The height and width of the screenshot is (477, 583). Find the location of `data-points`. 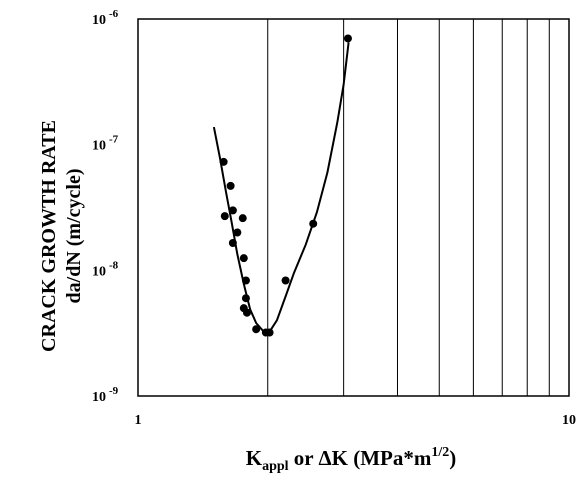

data-points is located at coordinates (285, 185).